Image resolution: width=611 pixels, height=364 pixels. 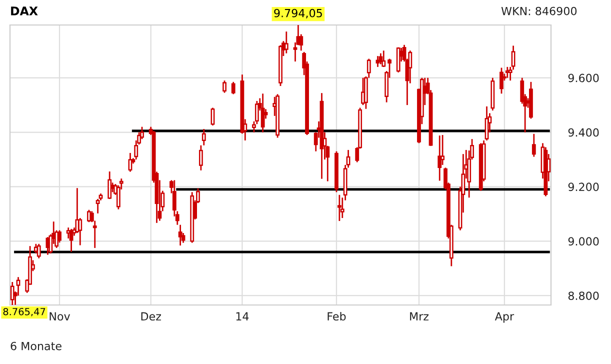 I want to click on text: WKN: 846900, so click(x=539, y=11).